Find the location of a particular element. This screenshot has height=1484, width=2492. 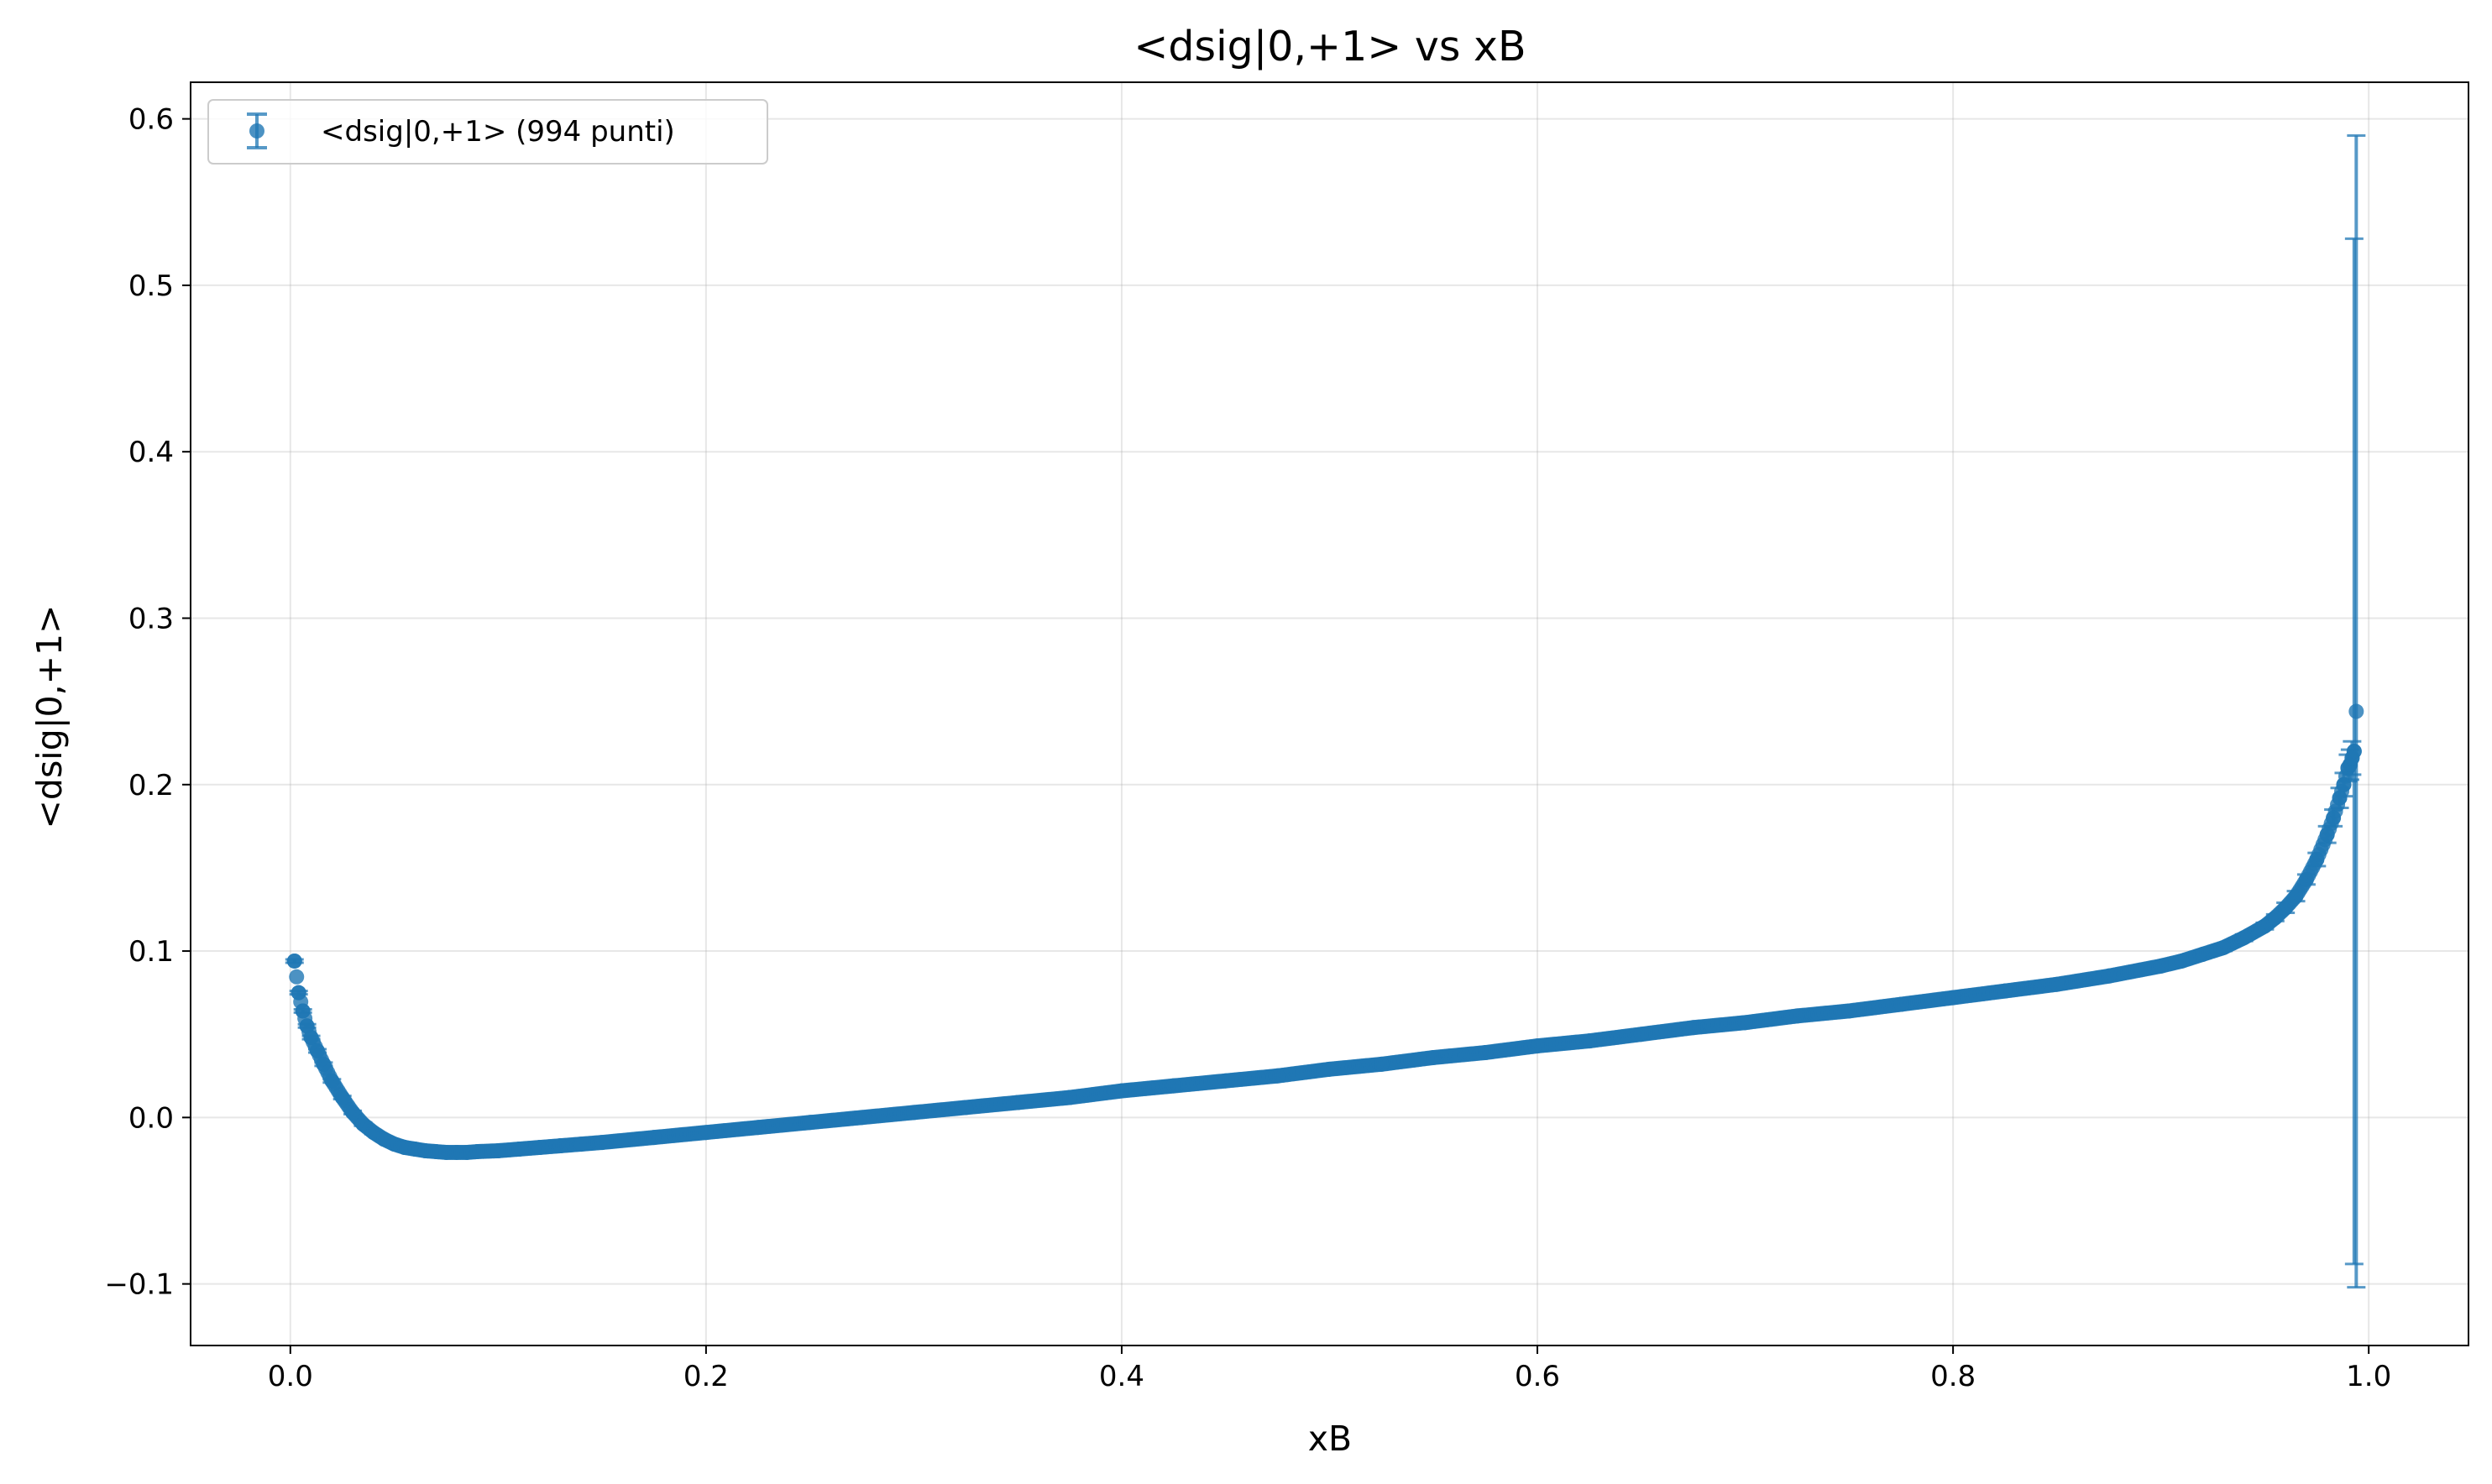

y-tick-label: 0.1 is located at coordinates (151, 952).